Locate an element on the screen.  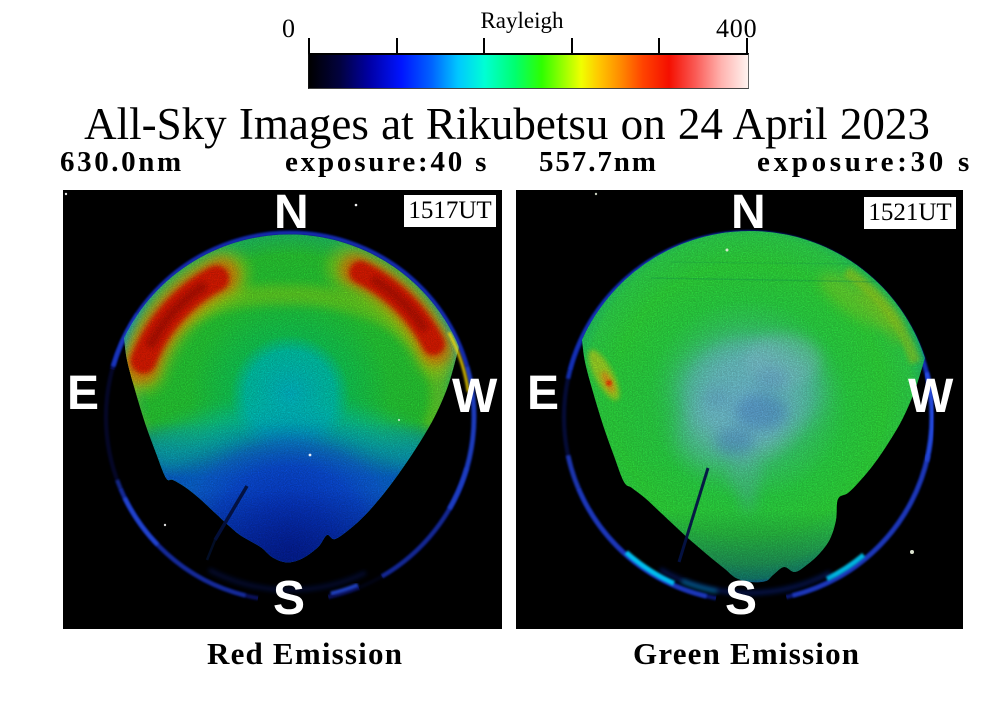
colorbar-max-label: 400 is located at coordinates (737, 28).